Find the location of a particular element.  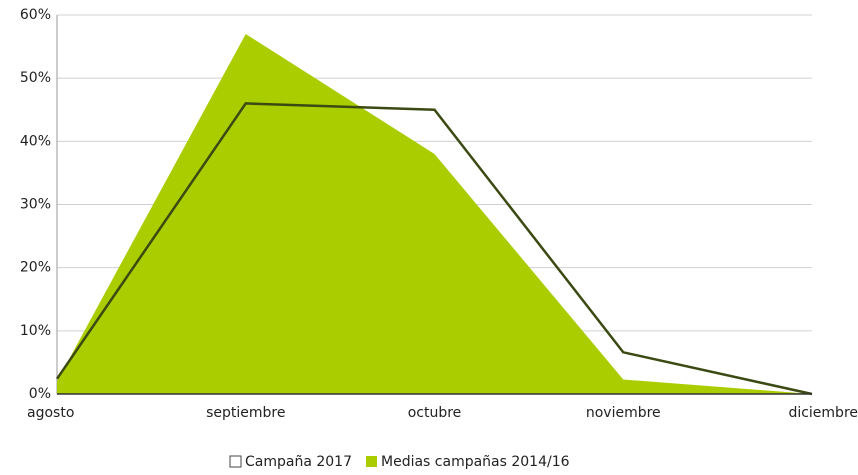

y-tick-label: 60% is located at coordinates (35, 15).